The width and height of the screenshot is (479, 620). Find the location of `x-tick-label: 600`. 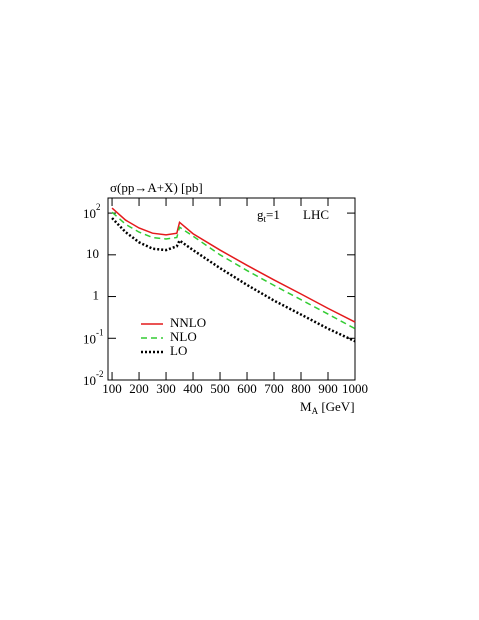

x-tick-label: 600 is located at coordinates (247, 388).